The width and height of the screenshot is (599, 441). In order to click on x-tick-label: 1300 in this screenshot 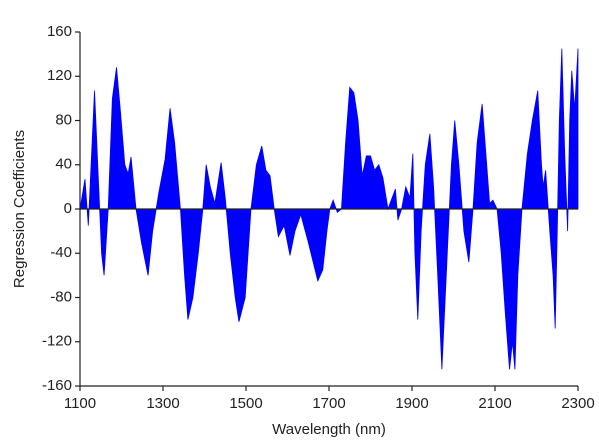, I will do `click(162, 403)`.